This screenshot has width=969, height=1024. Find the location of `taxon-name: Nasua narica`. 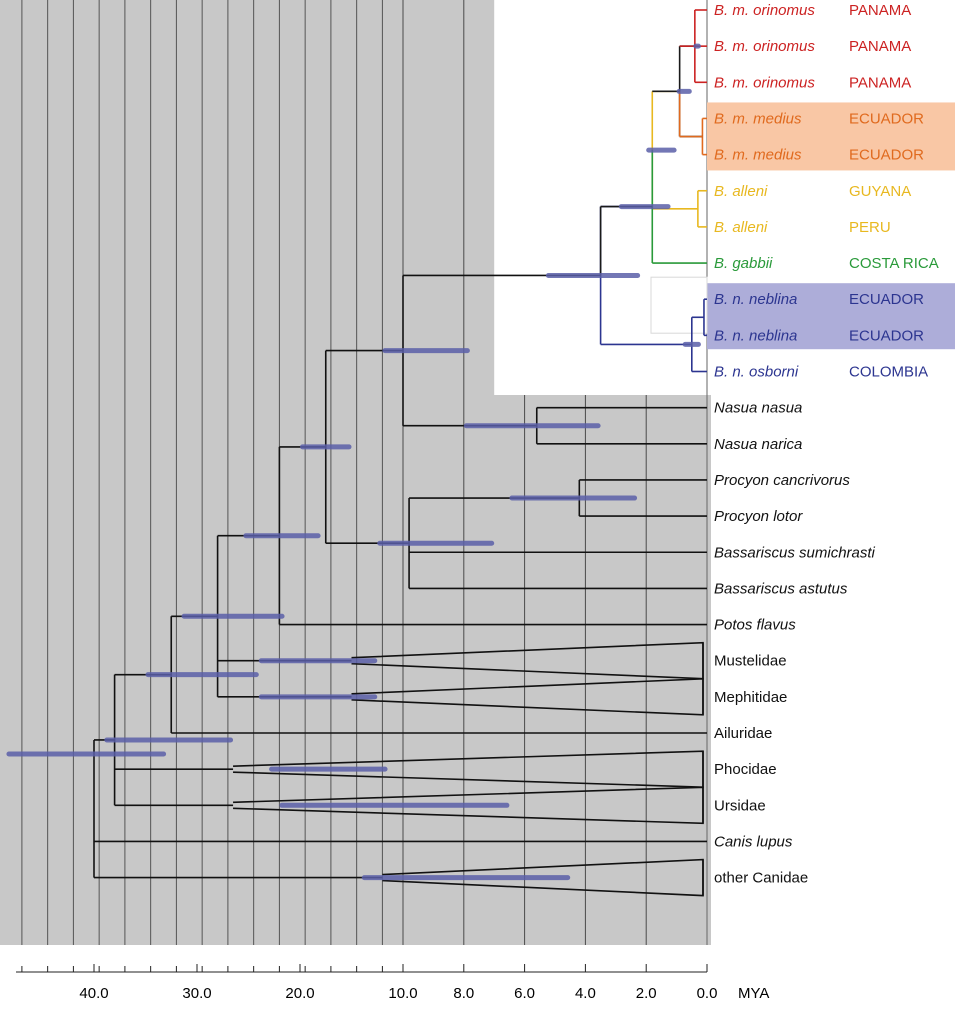

taxon-name: Nasua narica is located at coordinates (758, 444).